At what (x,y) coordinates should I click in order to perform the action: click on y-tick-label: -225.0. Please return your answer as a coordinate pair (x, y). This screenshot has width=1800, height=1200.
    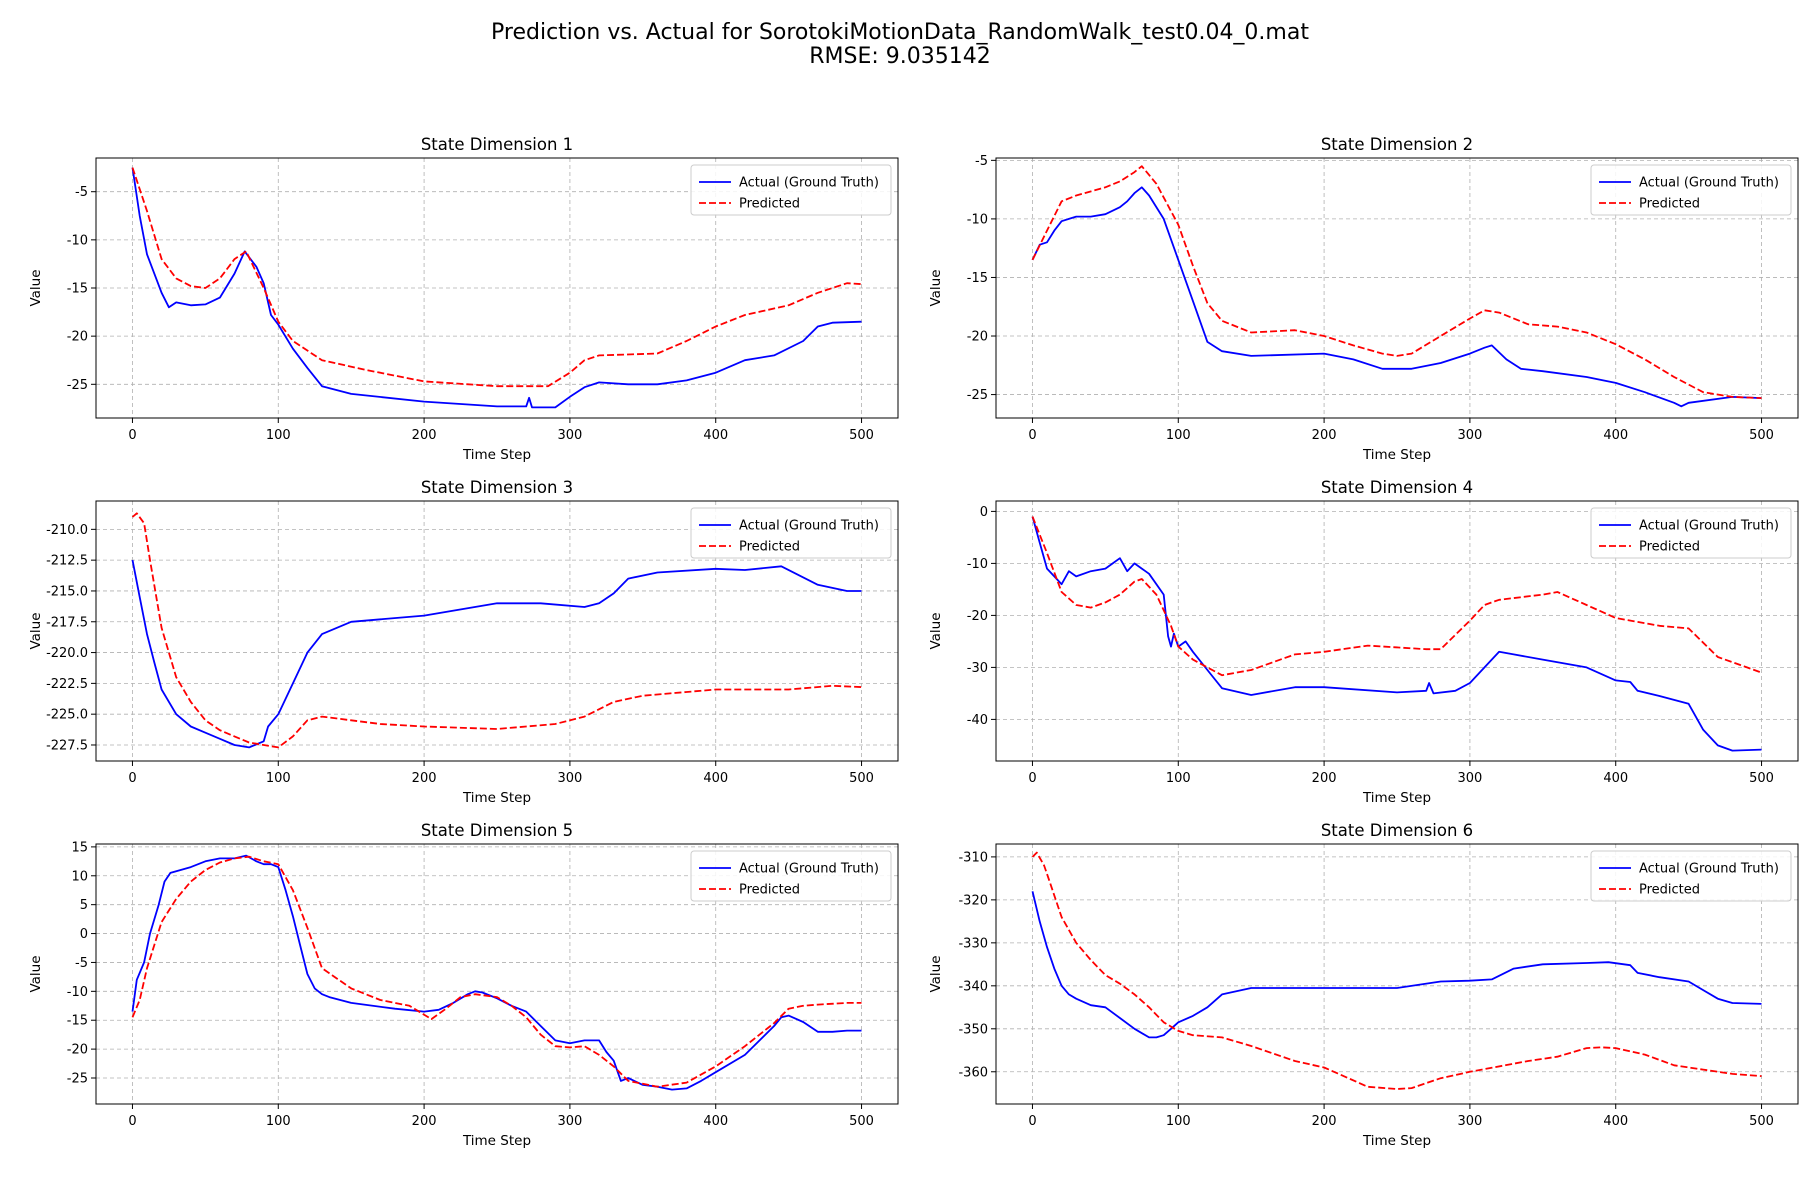
    Looking at the image, I should click on (67, 715).